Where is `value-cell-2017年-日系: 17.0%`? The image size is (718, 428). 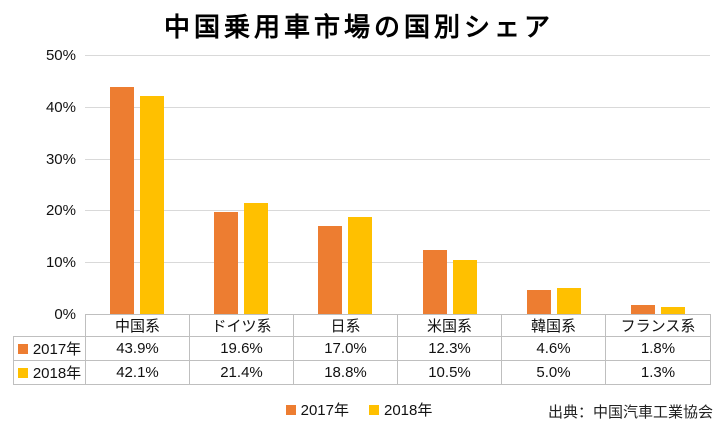
value-cell-2017年-日系: 17.0% is located at coordinates (345, 348).